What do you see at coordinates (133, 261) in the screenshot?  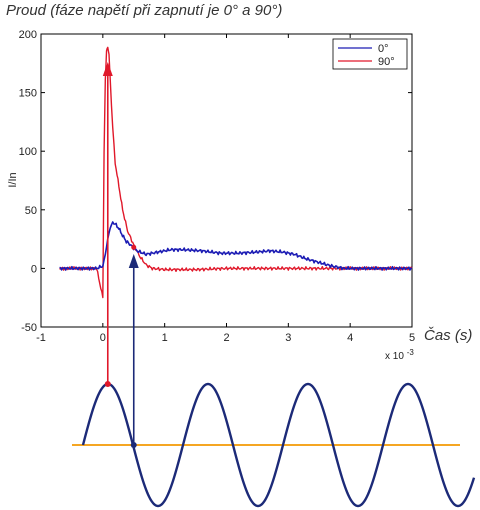 I see `phase-0-arrow-head` at bounding box center [133, 261].